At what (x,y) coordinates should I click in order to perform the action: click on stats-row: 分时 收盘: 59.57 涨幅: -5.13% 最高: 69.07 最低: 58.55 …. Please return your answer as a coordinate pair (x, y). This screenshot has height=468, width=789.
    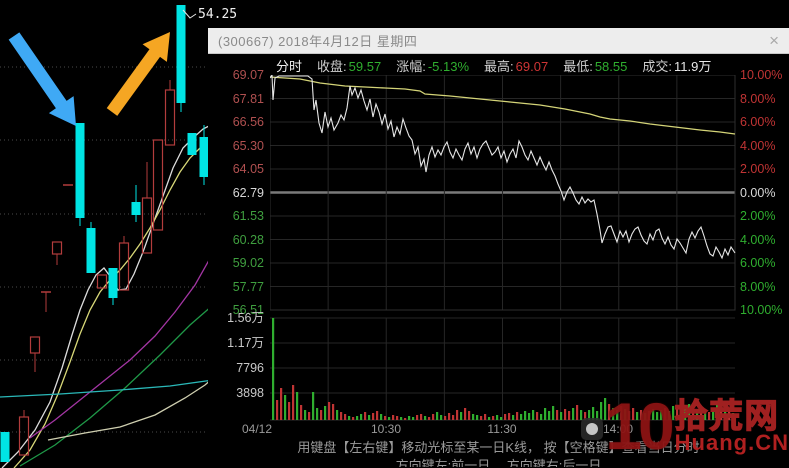
    Looking at the image, I should click on (498, 65).